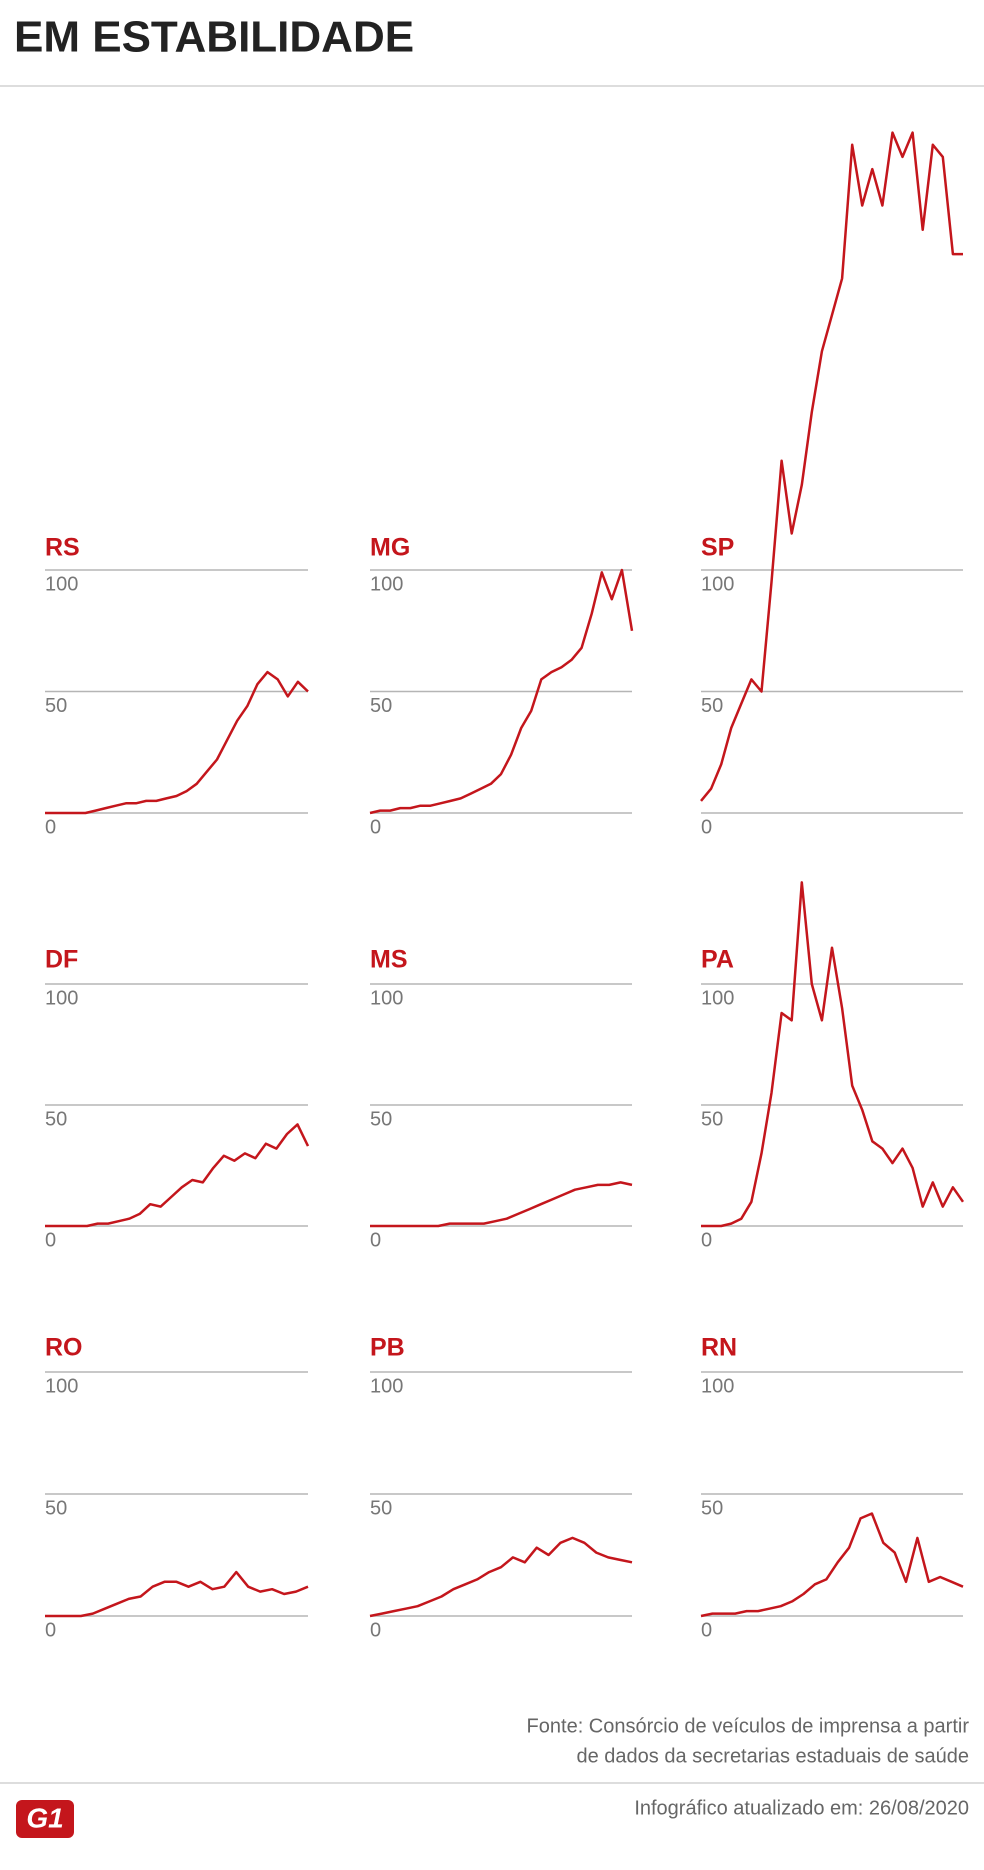  Describe the element at coordinates (61, 960) in the screenshot. I see `chart-title: DF` at that location.